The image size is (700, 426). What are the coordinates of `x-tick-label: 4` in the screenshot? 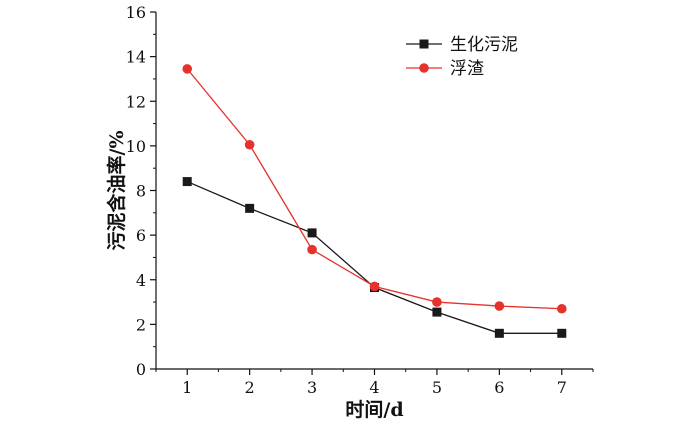 It's located at (374, 387).